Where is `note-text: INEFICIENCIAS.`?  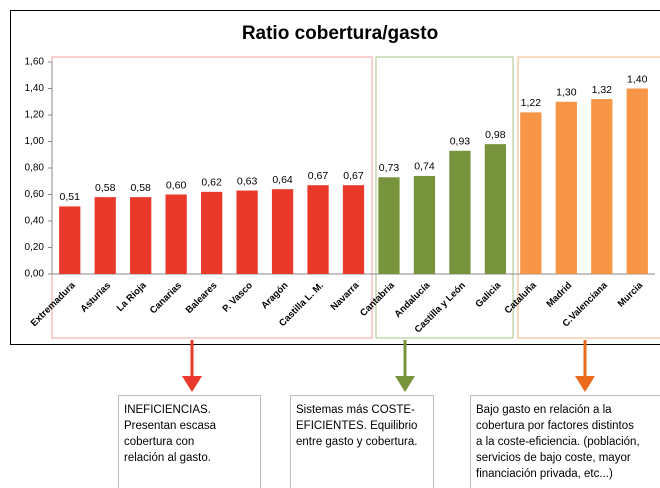 note-text: INEFICIENCIAS. is located at coordinates (167, 410).